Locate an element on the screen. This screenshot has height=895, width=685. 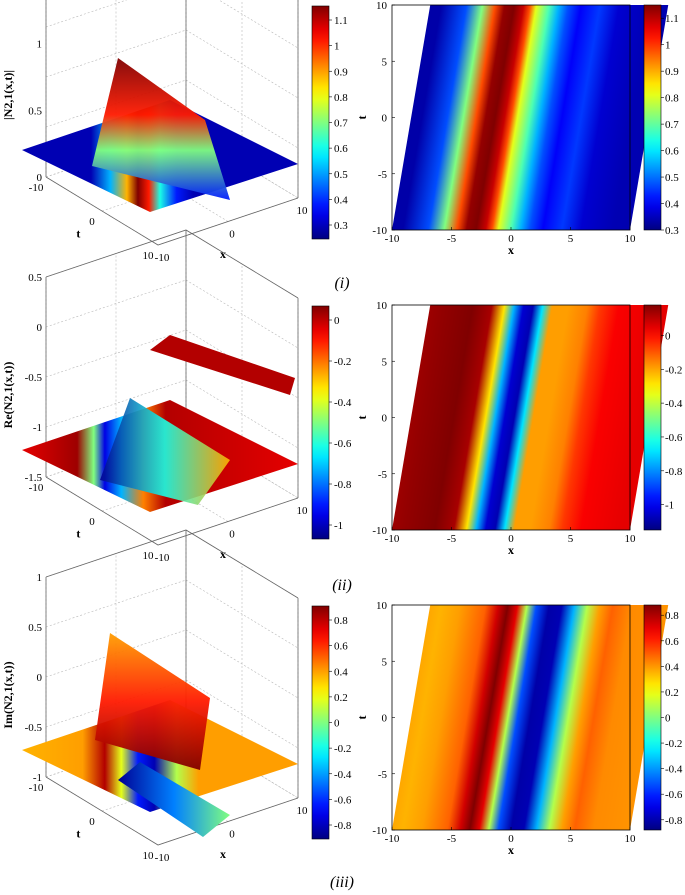
z-axis-label: Im(N2,1(x,t)) is located at coordinates (8, 694).